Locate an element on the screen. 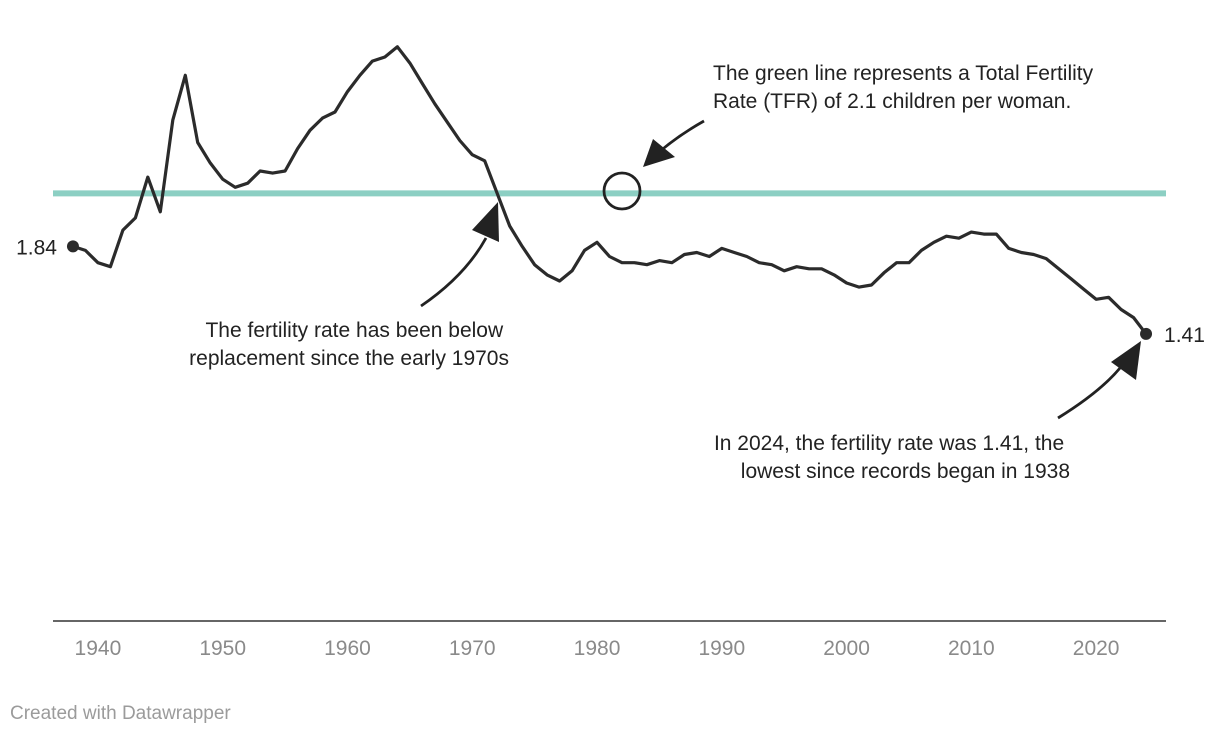 Image resolution: width=1220 pixels, height=738 pixels. x-tick-label-1980: 1980 is located at coordinates (597, 648).